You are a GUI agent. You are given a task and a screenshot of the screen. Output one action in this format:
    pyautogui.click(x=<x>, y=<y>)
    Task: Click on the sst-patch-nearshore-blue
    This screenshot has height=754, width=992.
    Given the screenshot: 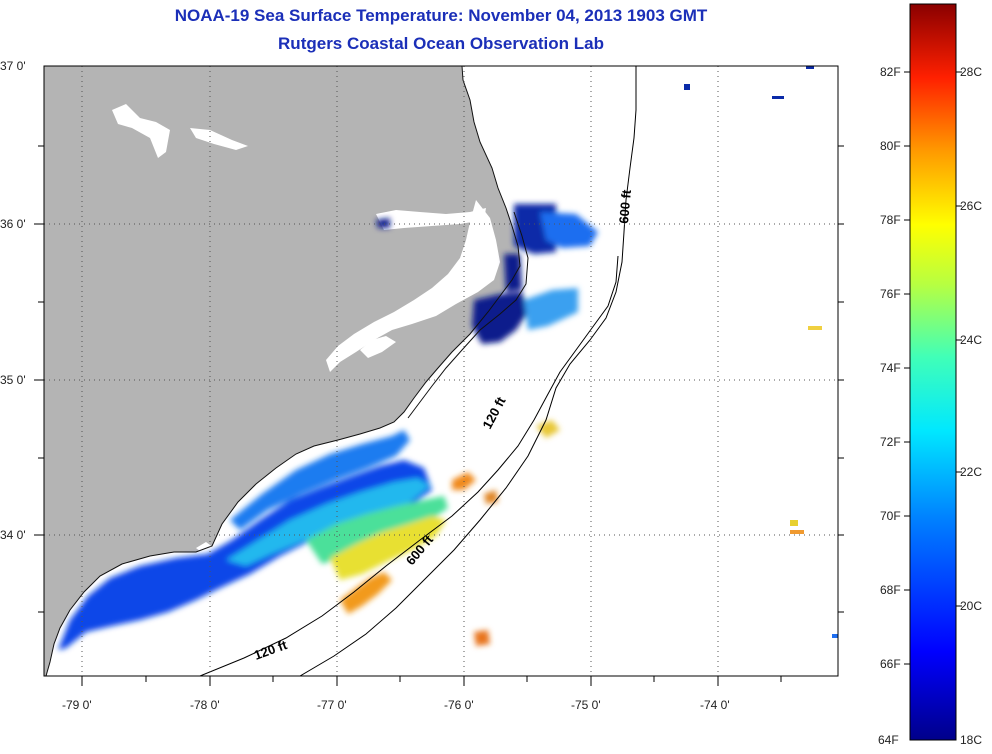 What is the action you would take?
    pyautogui.click(x=320, y=480)
    